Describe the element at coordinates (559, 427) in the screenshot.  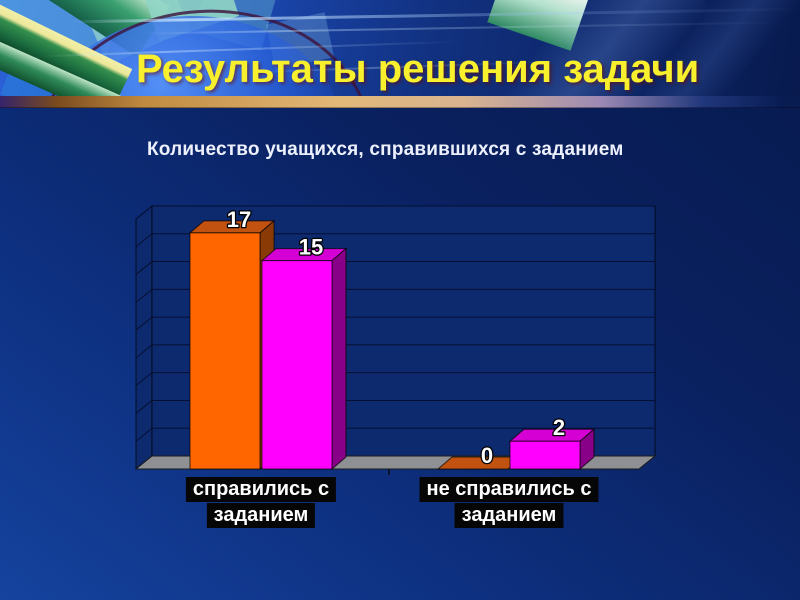
I see `value-label: 2` at that location.